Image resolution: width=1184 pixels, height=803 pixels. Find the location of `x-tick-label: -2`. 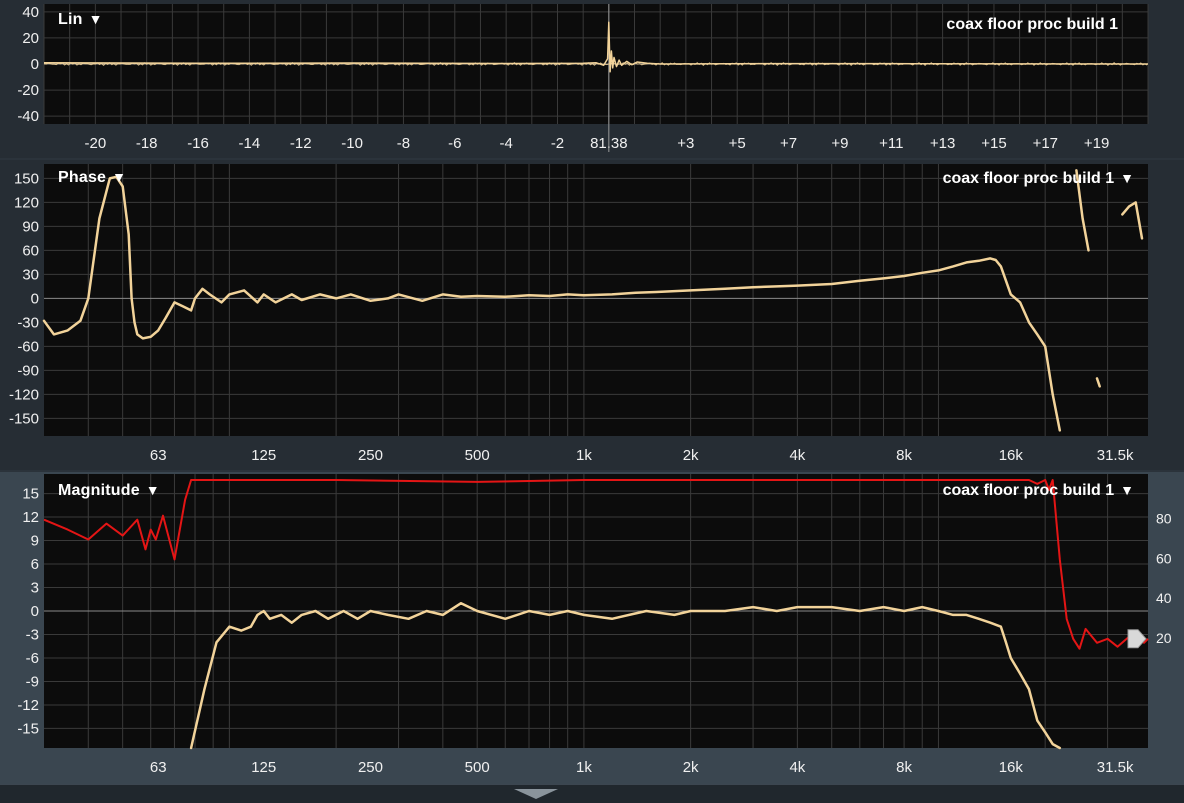

x-tick-label: -2 is located at coordinates (557, 143).